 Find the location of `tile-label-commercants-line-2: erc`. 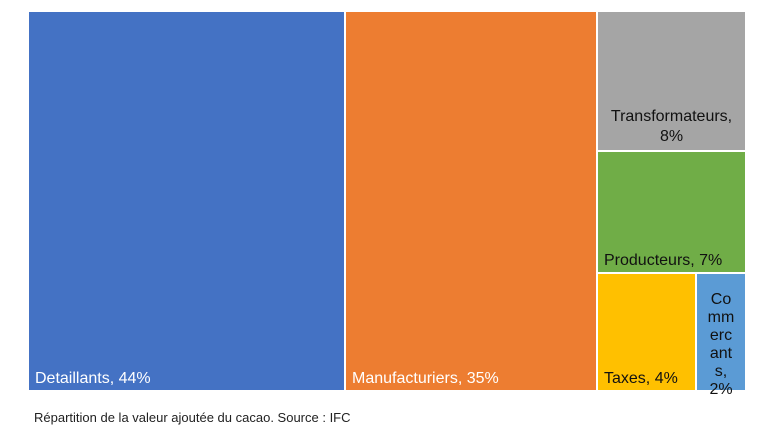

tile-label-commercants-line-2: erc is located at coordinates (721, 335).